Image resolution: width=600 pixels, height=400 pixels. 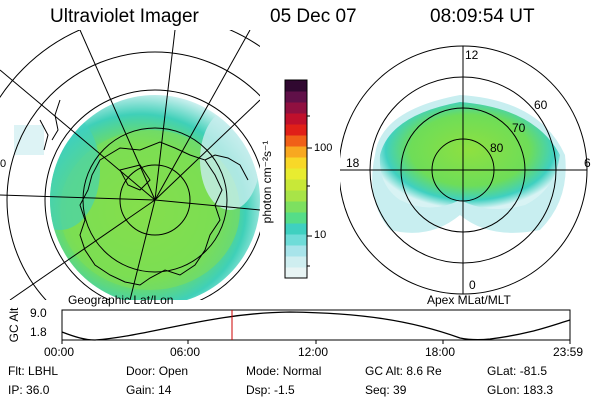 I want to click on timeline-xtick-0000: 00:00, so click(x=59, y=352).